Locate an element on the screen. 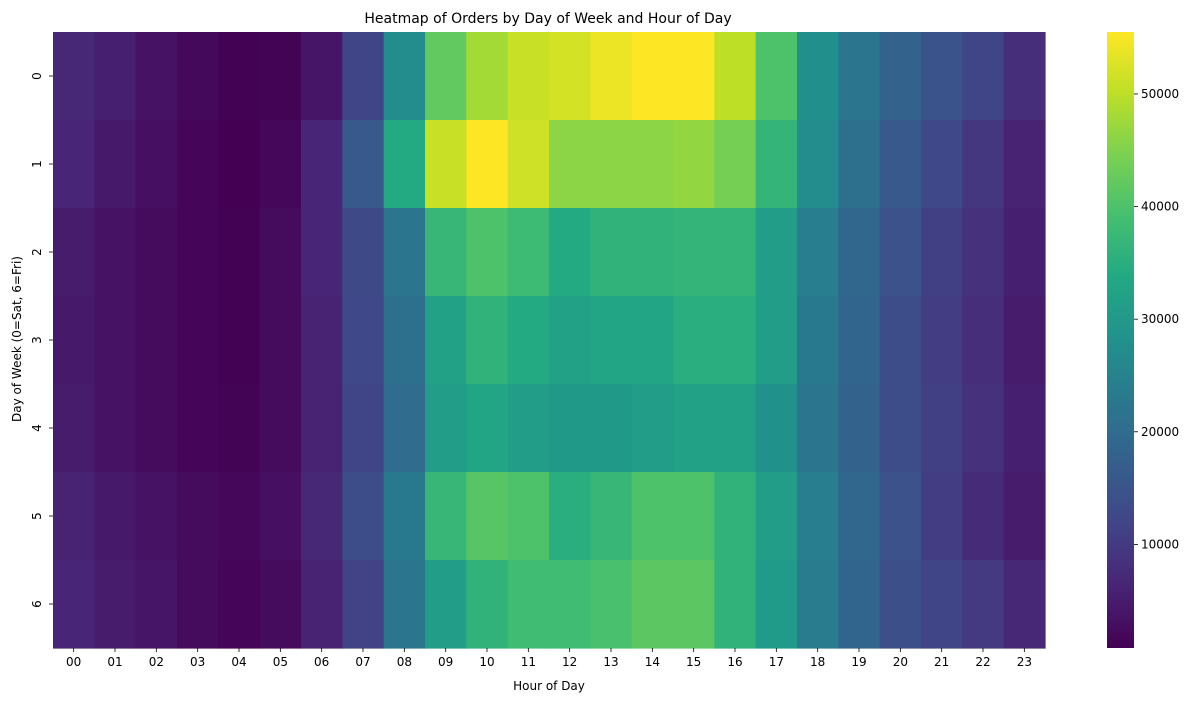 This screenshot has width=1201, height=701. x-tick-label: 19 is located at coordinates (858, 662).